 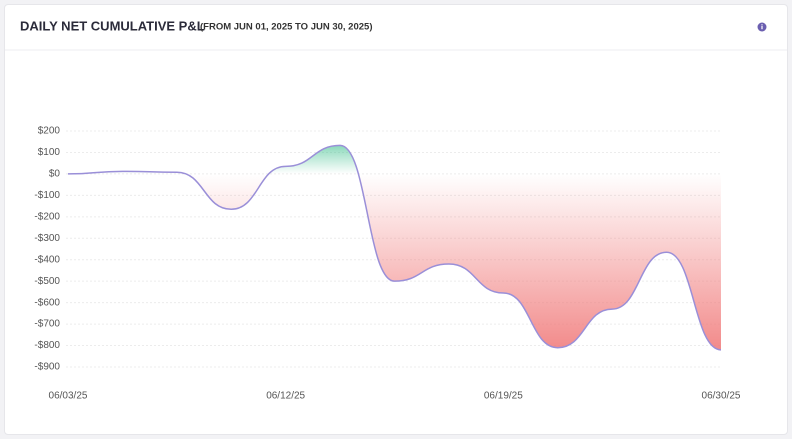 I want to click on x-tick-label: 06/03/25, so click(x=68, y=396).